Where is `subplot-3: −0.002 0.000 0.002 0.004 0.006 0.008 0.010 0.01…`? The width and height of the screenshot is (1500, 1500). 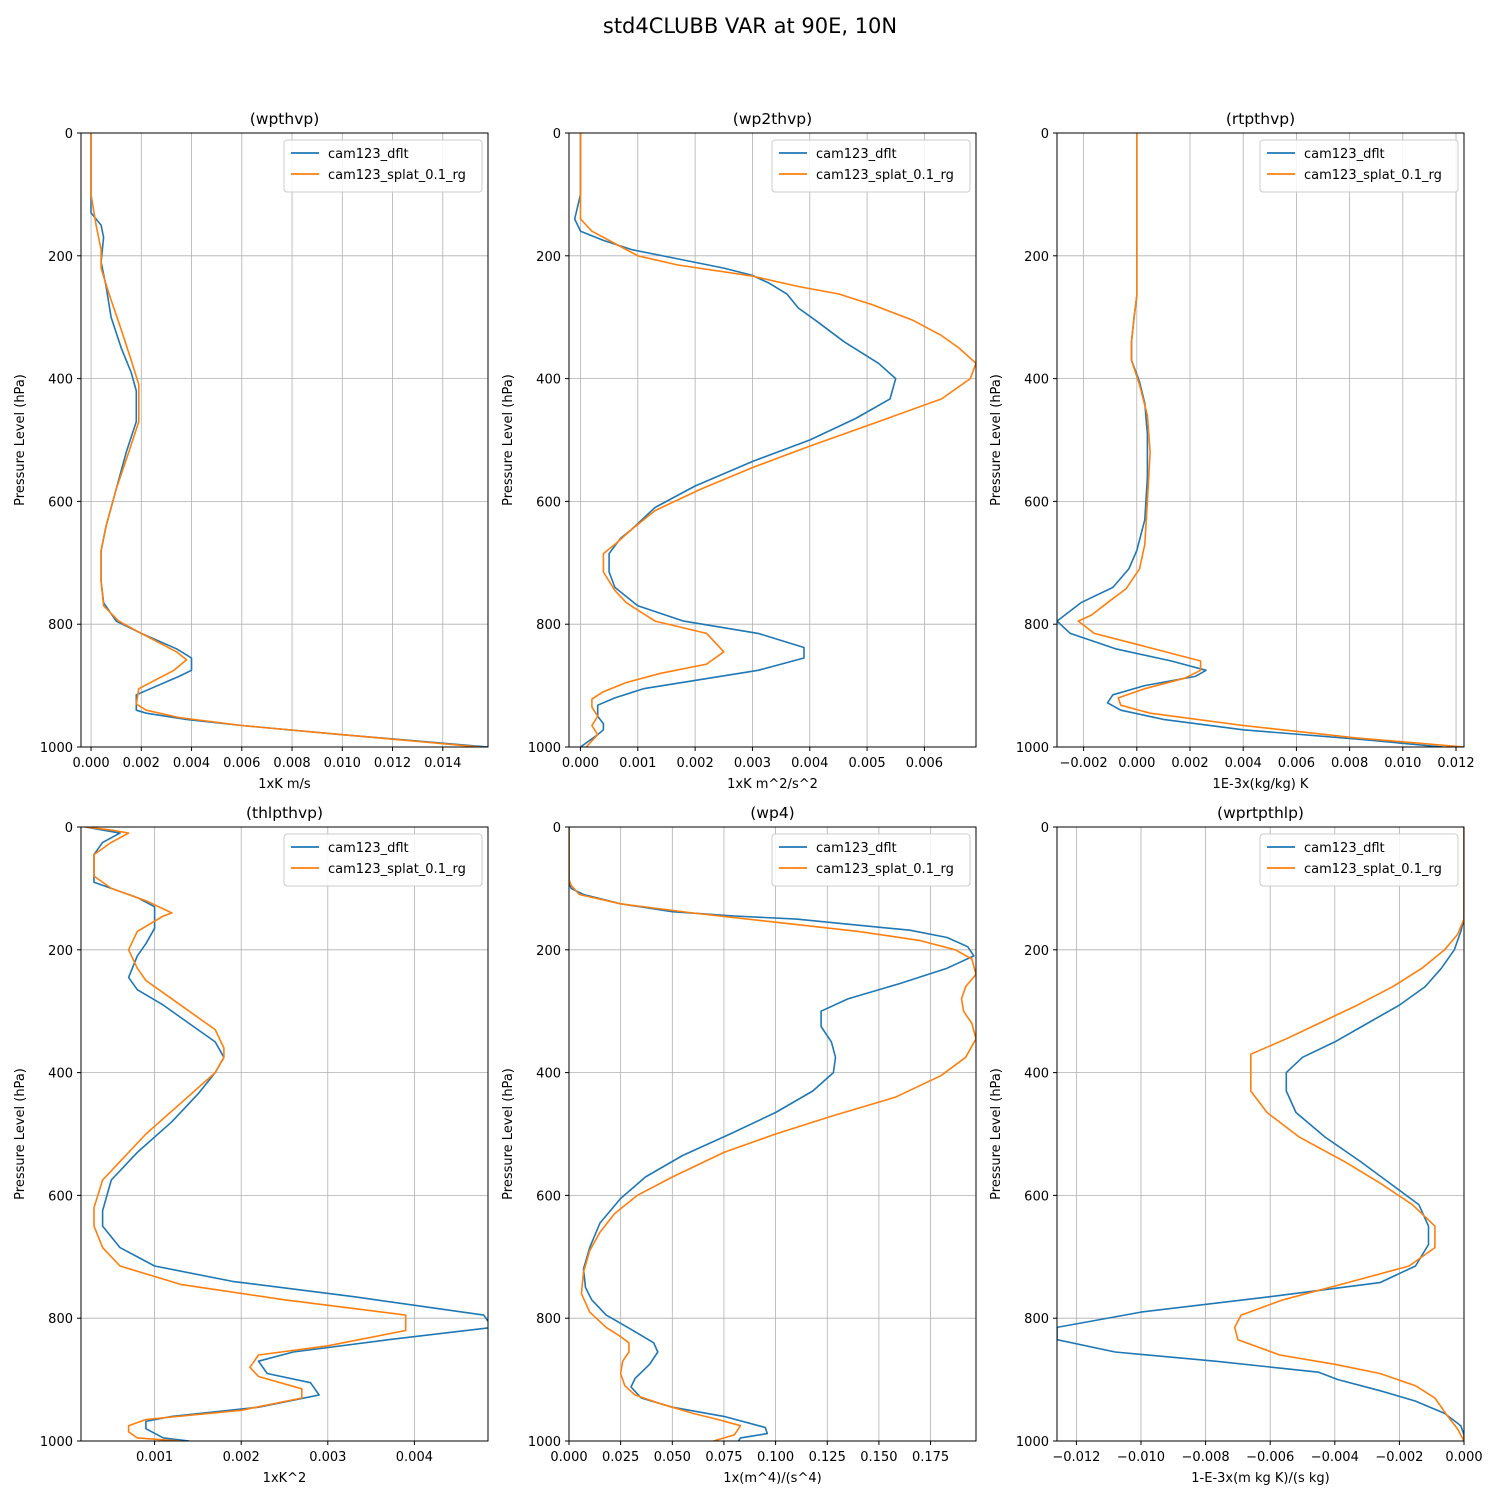
subplot-3: −0.002 0.000 0.002 0.004 0.006 0.008 0.010 0.01… is located at coordinates (1232, 451).